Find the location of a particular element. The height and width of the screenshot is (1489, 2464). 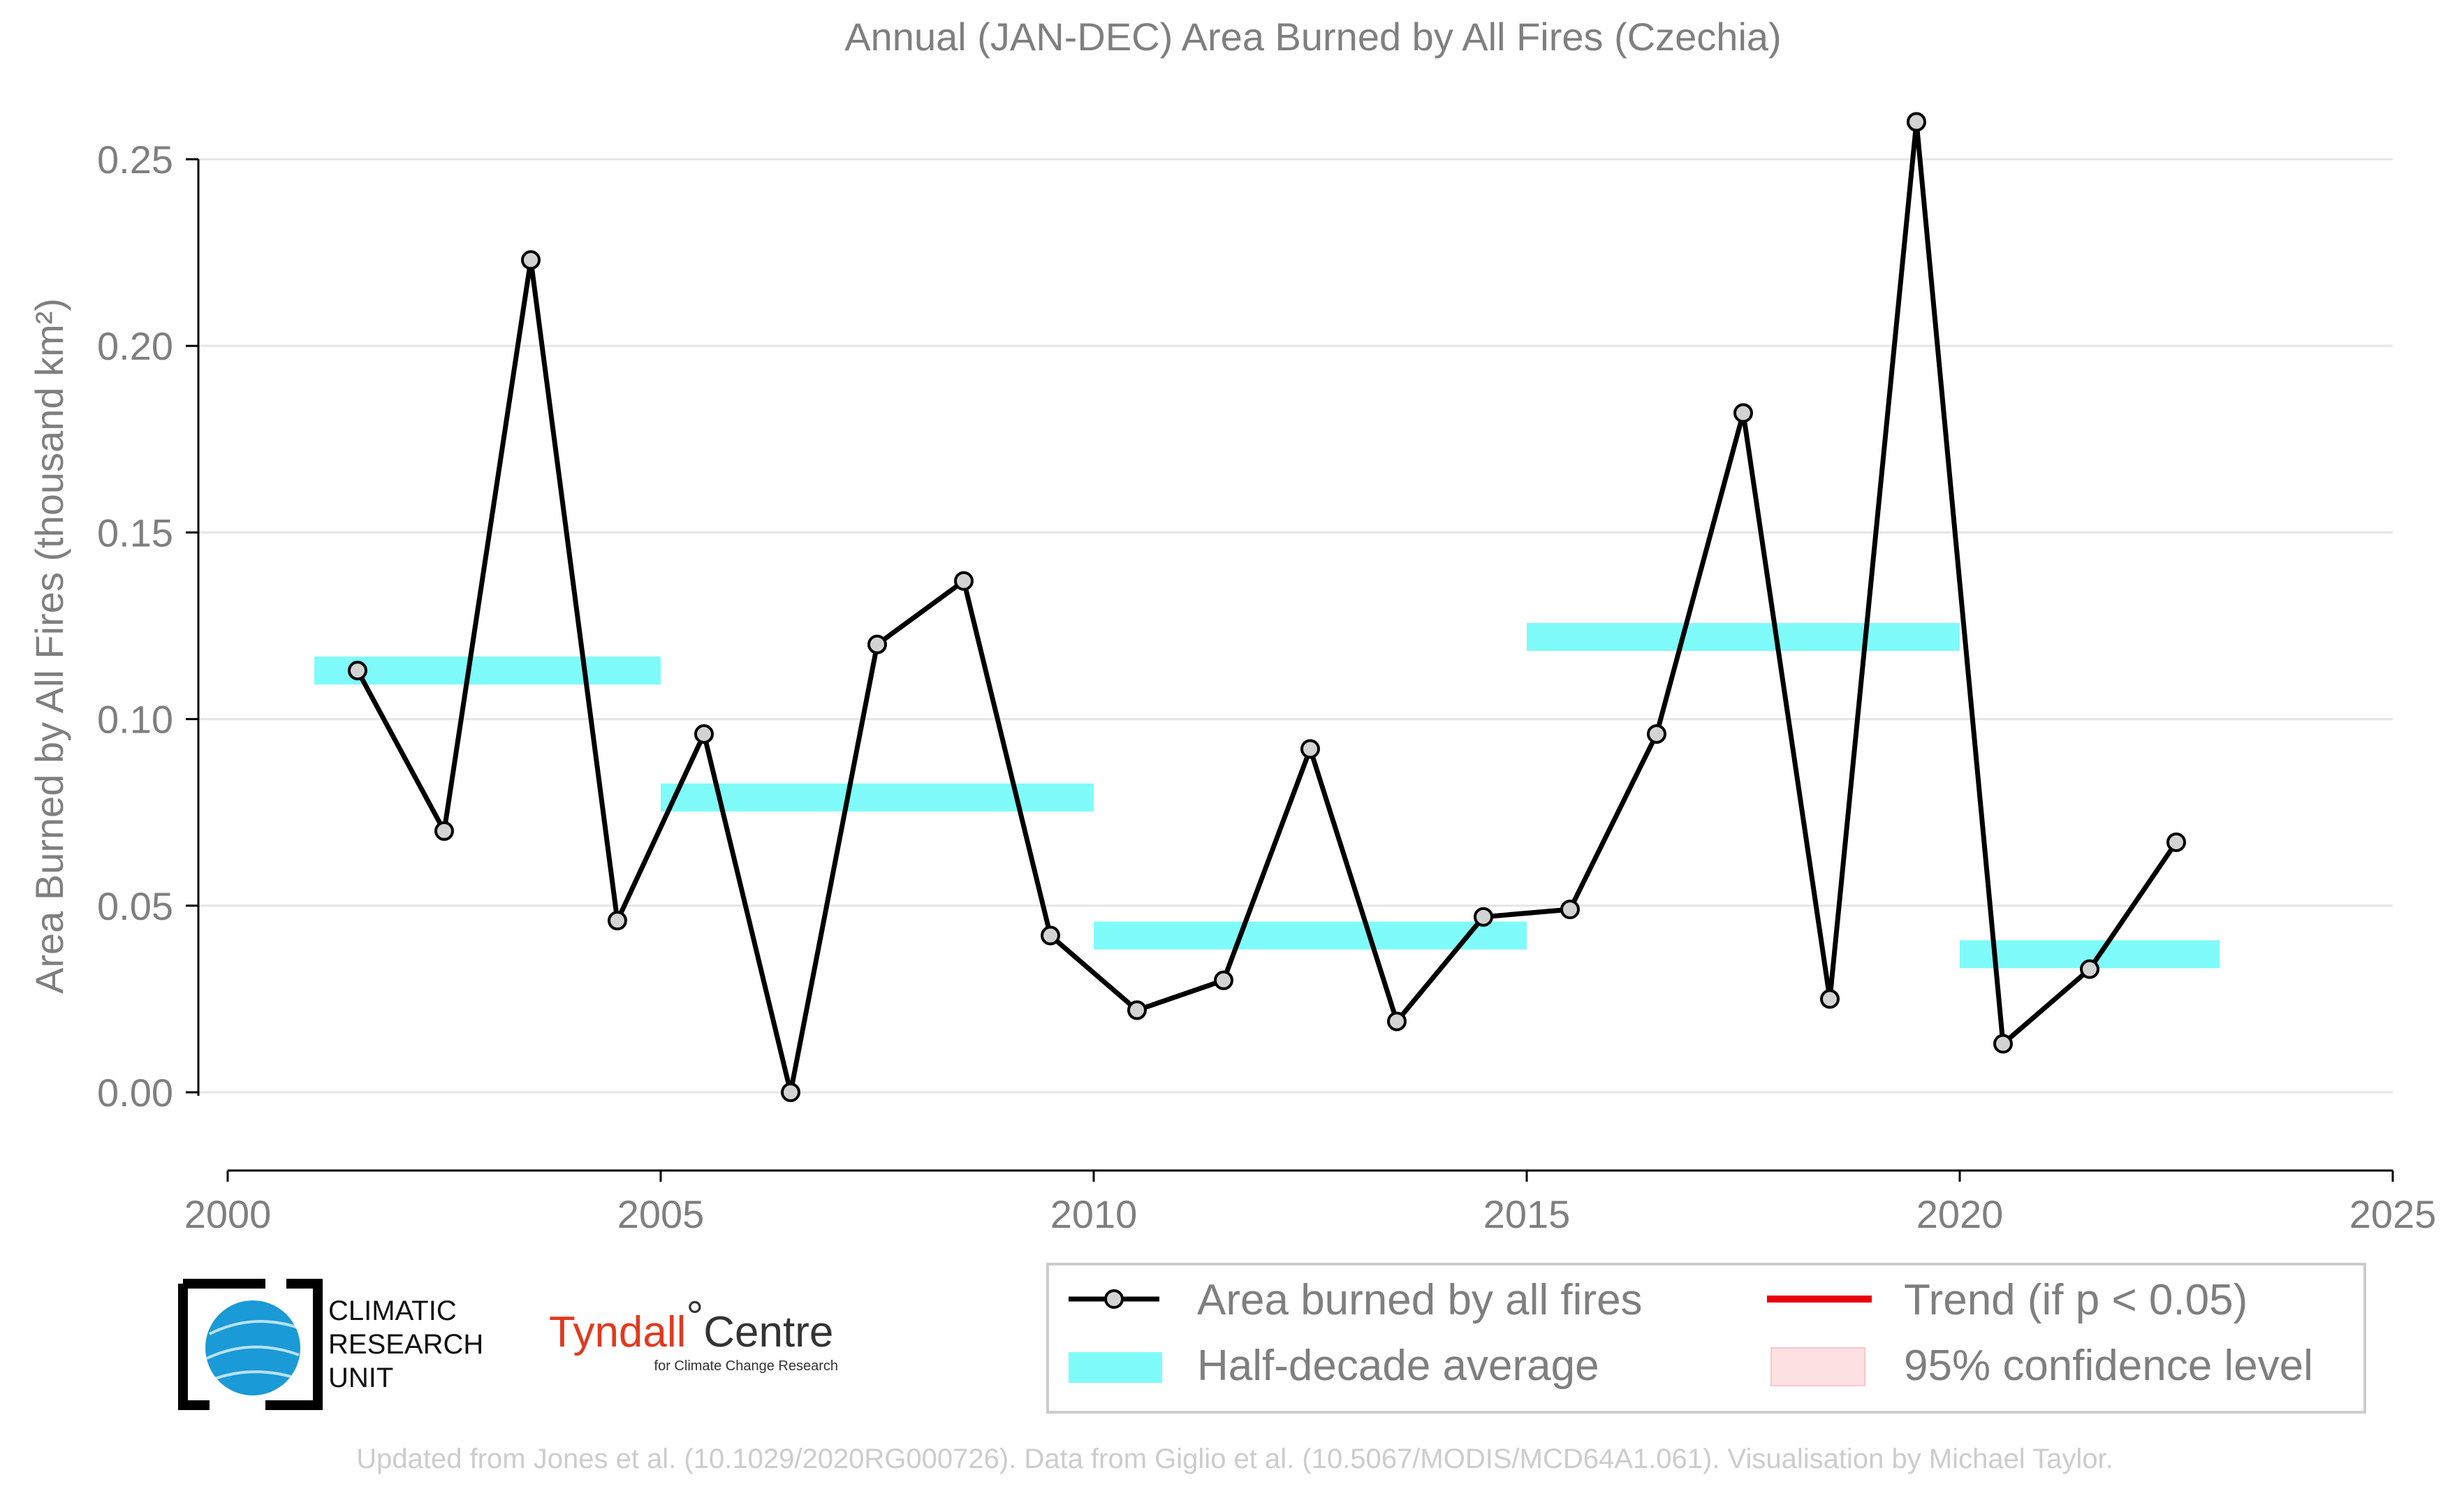

globe-swirl is located at coordinates (253, 1350).